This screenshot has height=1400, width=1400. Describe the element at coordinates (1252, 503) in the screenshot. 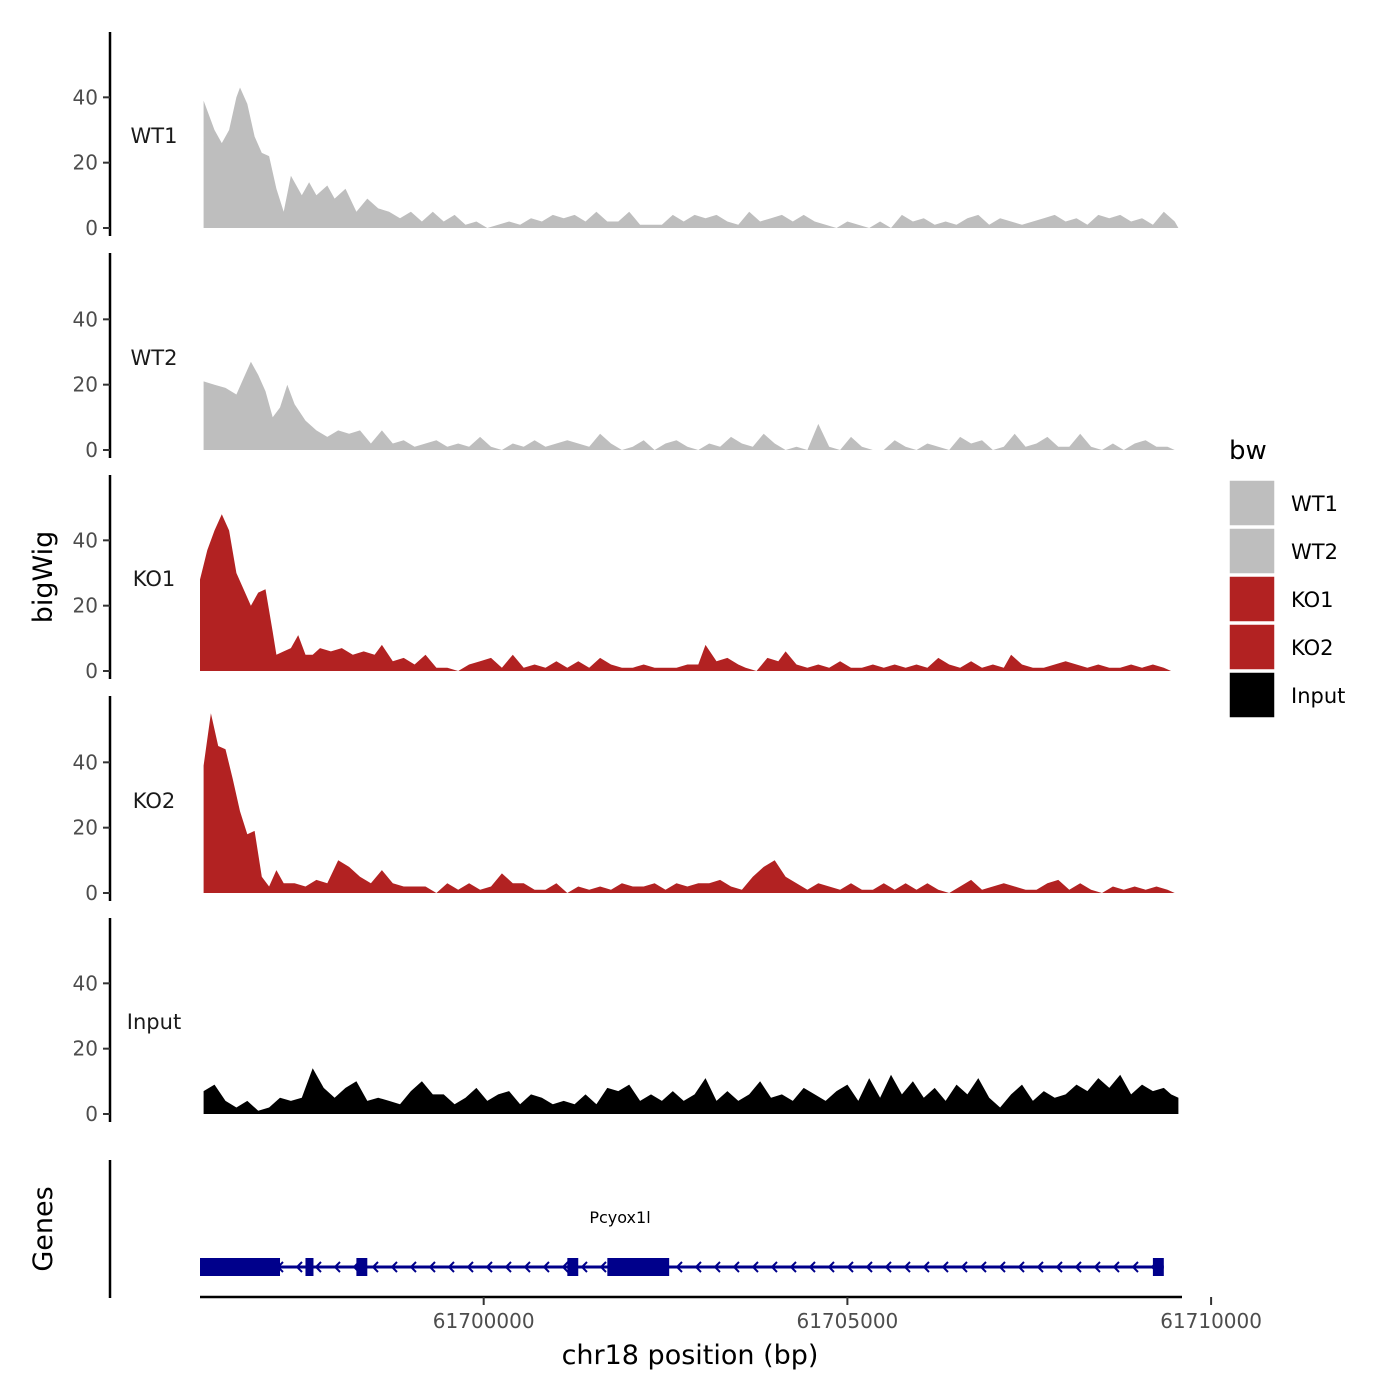

I see `legend-key-wt1` at that location.